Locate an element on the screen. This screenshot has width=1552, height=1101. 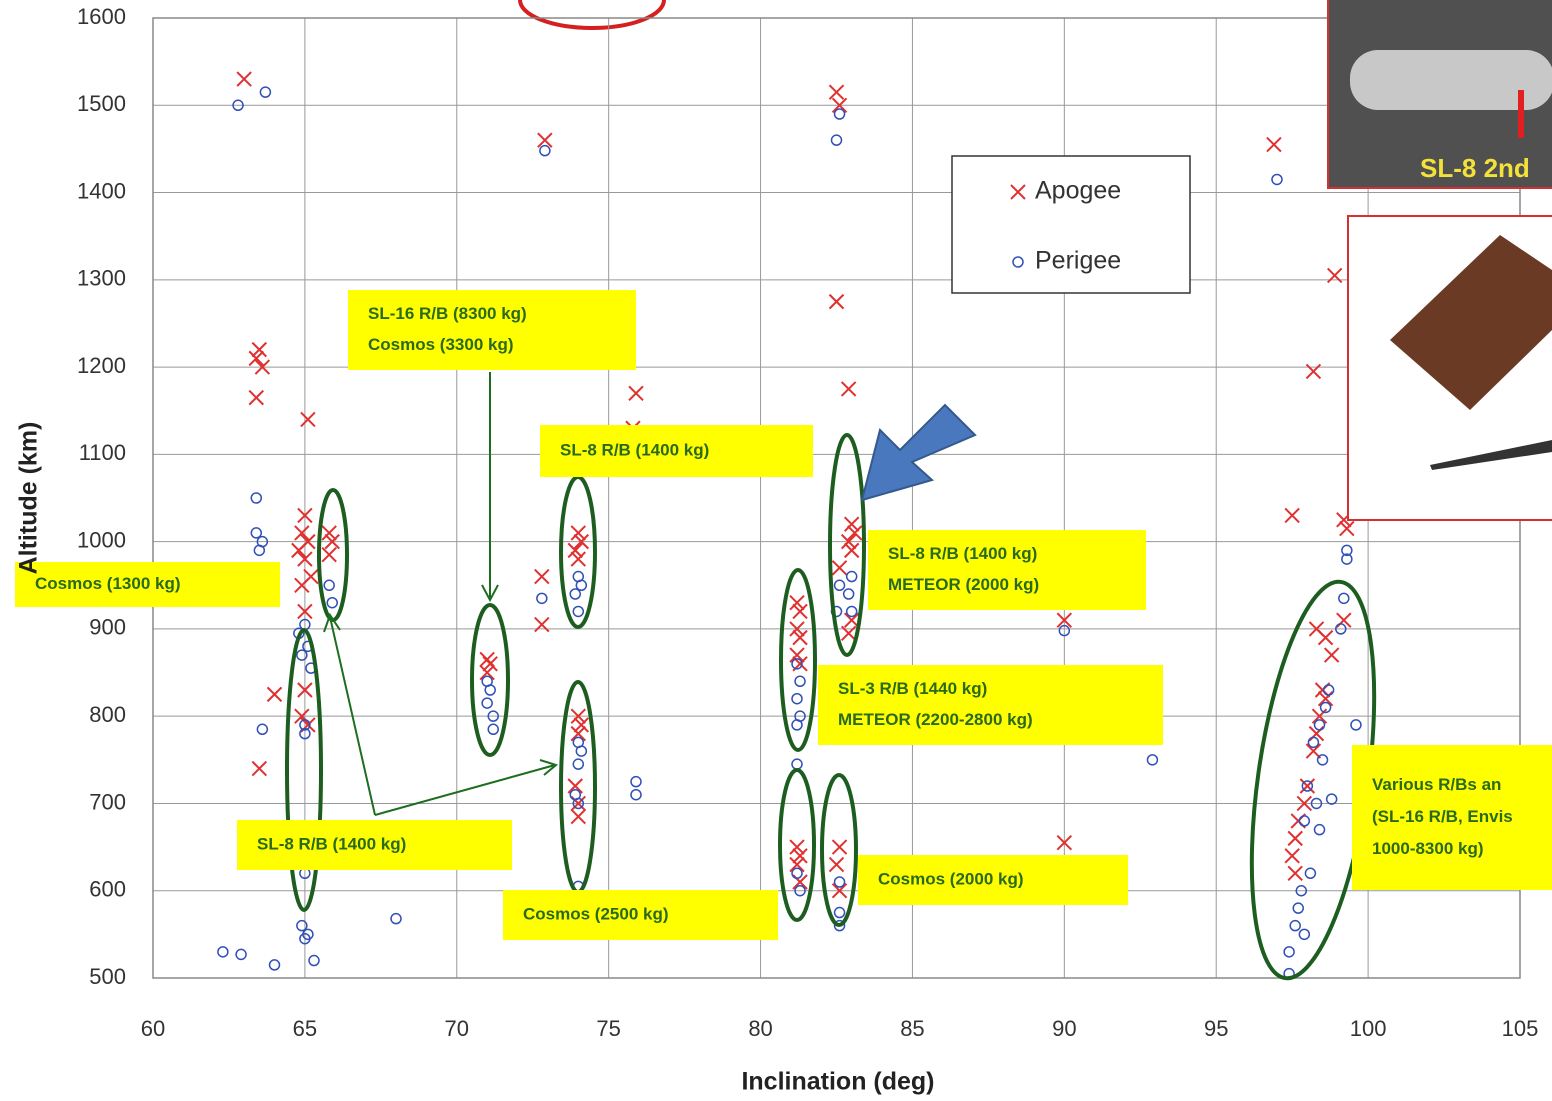
y-tick-label: 1500 is located at coordinates (101, 103).